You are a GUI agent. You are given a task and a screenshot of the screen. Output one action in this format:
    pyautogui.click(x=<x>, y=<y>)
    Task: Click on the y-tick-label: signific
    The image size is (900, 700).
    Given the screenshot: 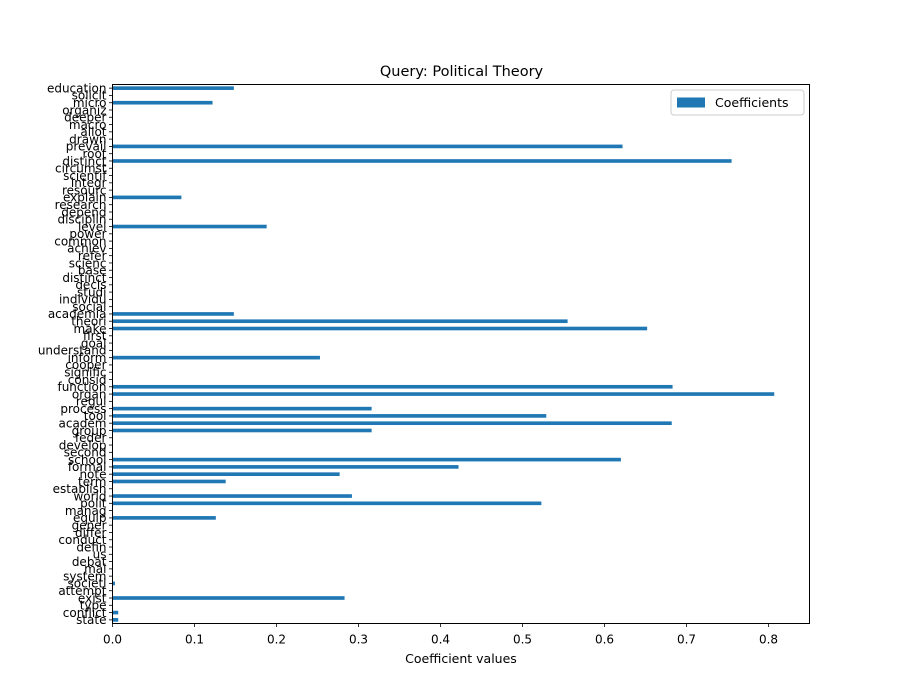 What is the action you would take?
    pyautogui.click(x=85, y=373)
    